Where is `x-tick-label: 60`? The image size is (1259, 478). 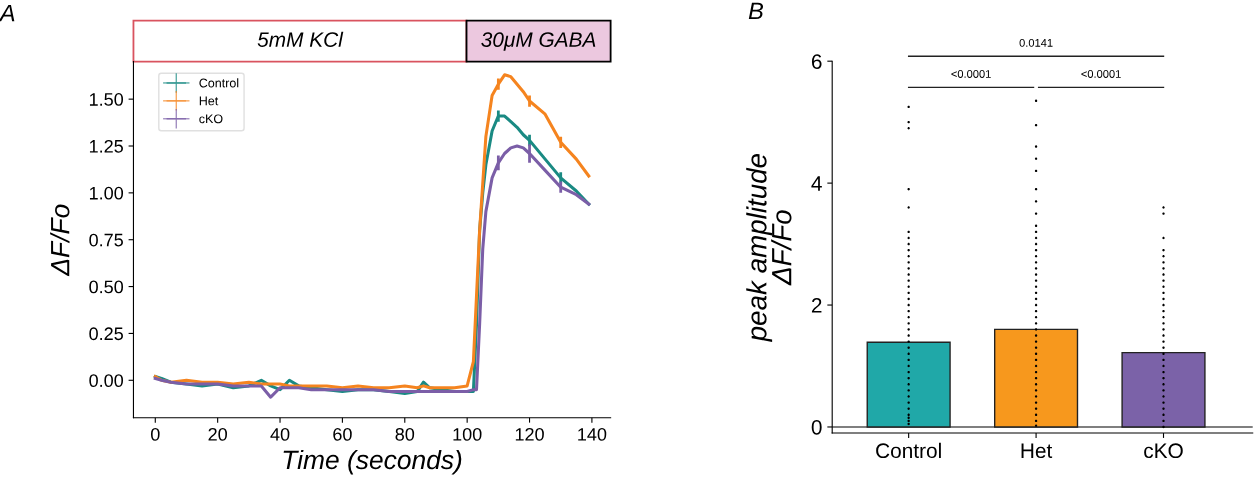 x-tick-label: 60 is located at coordinates (342, 434).